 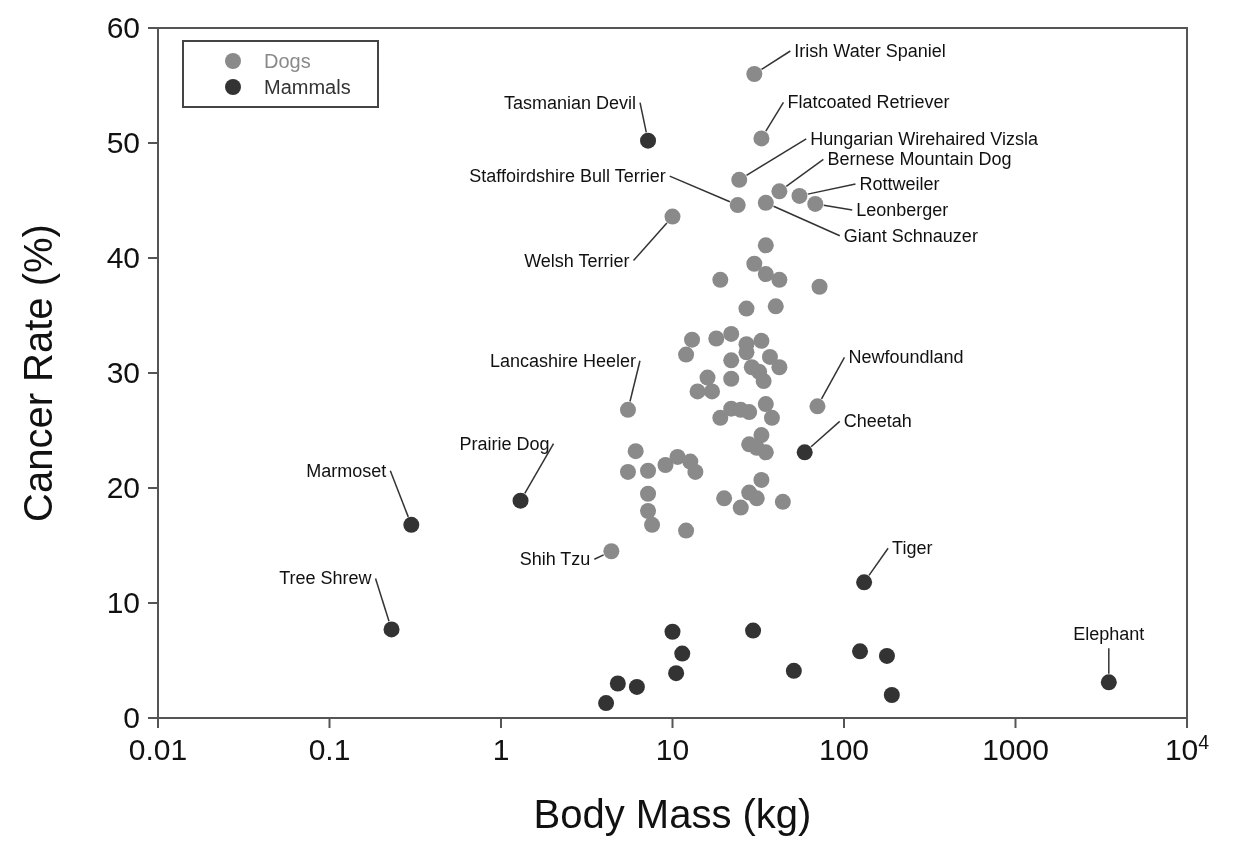 What do you see at coordinates (1015, 749) in the screenshot?
I see `x-tick-label: 1000` at bounding box center [1015, 749].